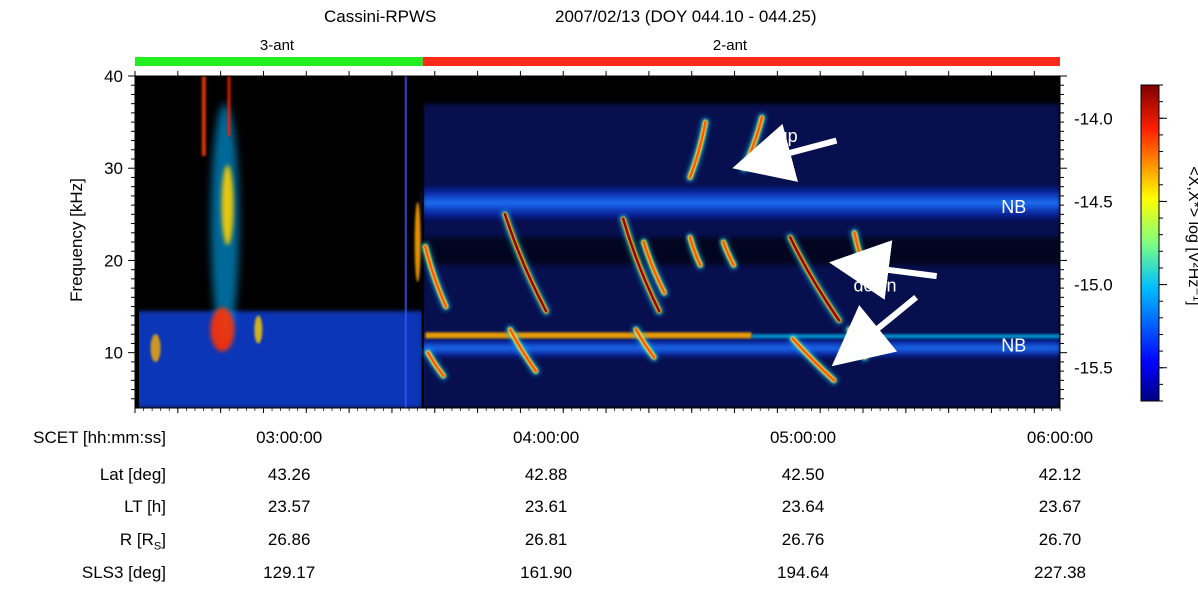 The image size is (1198, 590). Describe the element at coordinates (123, 572) in the screenshot. I see `ephemeris-row-label: SLS3 [deg]` at that location.